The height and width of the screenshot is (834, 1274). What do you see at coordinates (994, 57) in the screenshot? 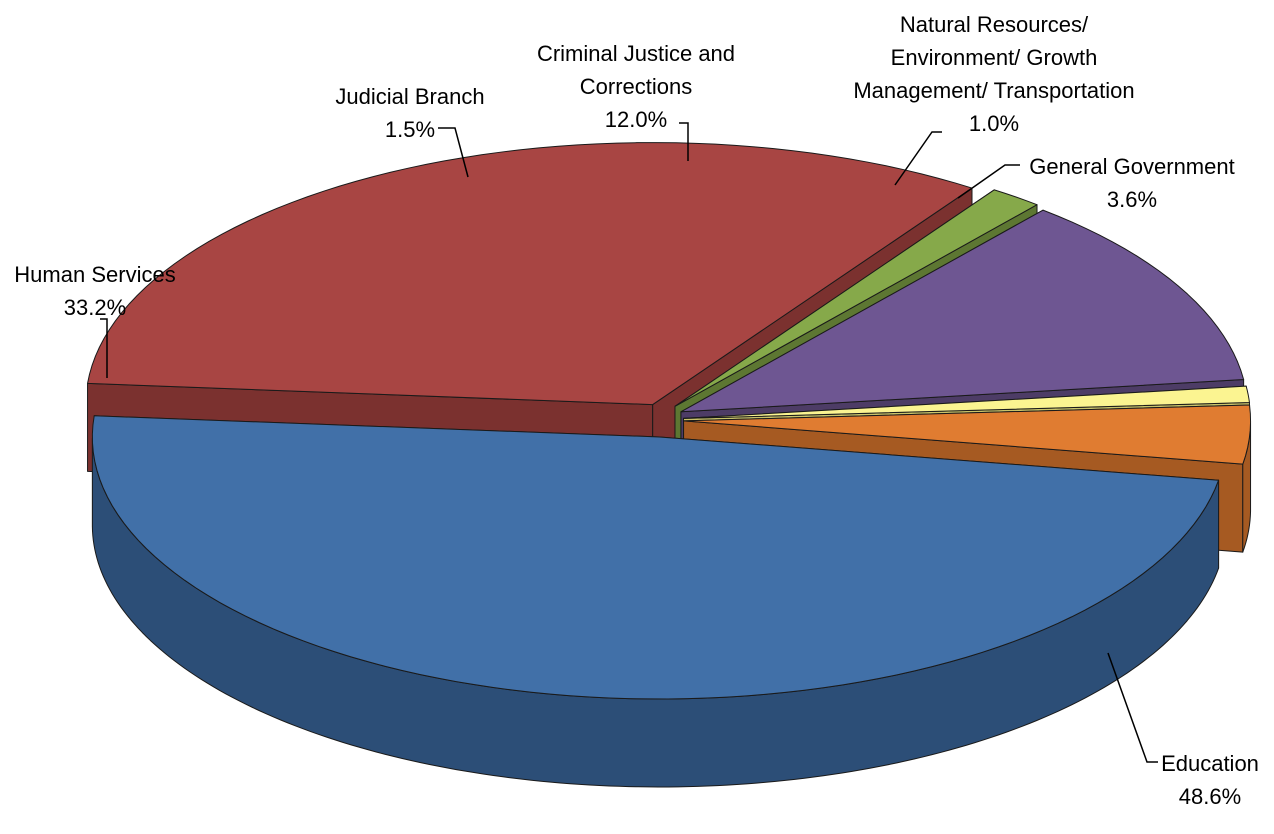
I see `slice-label: Environment/ Growth` at bounding box center [994, 57].